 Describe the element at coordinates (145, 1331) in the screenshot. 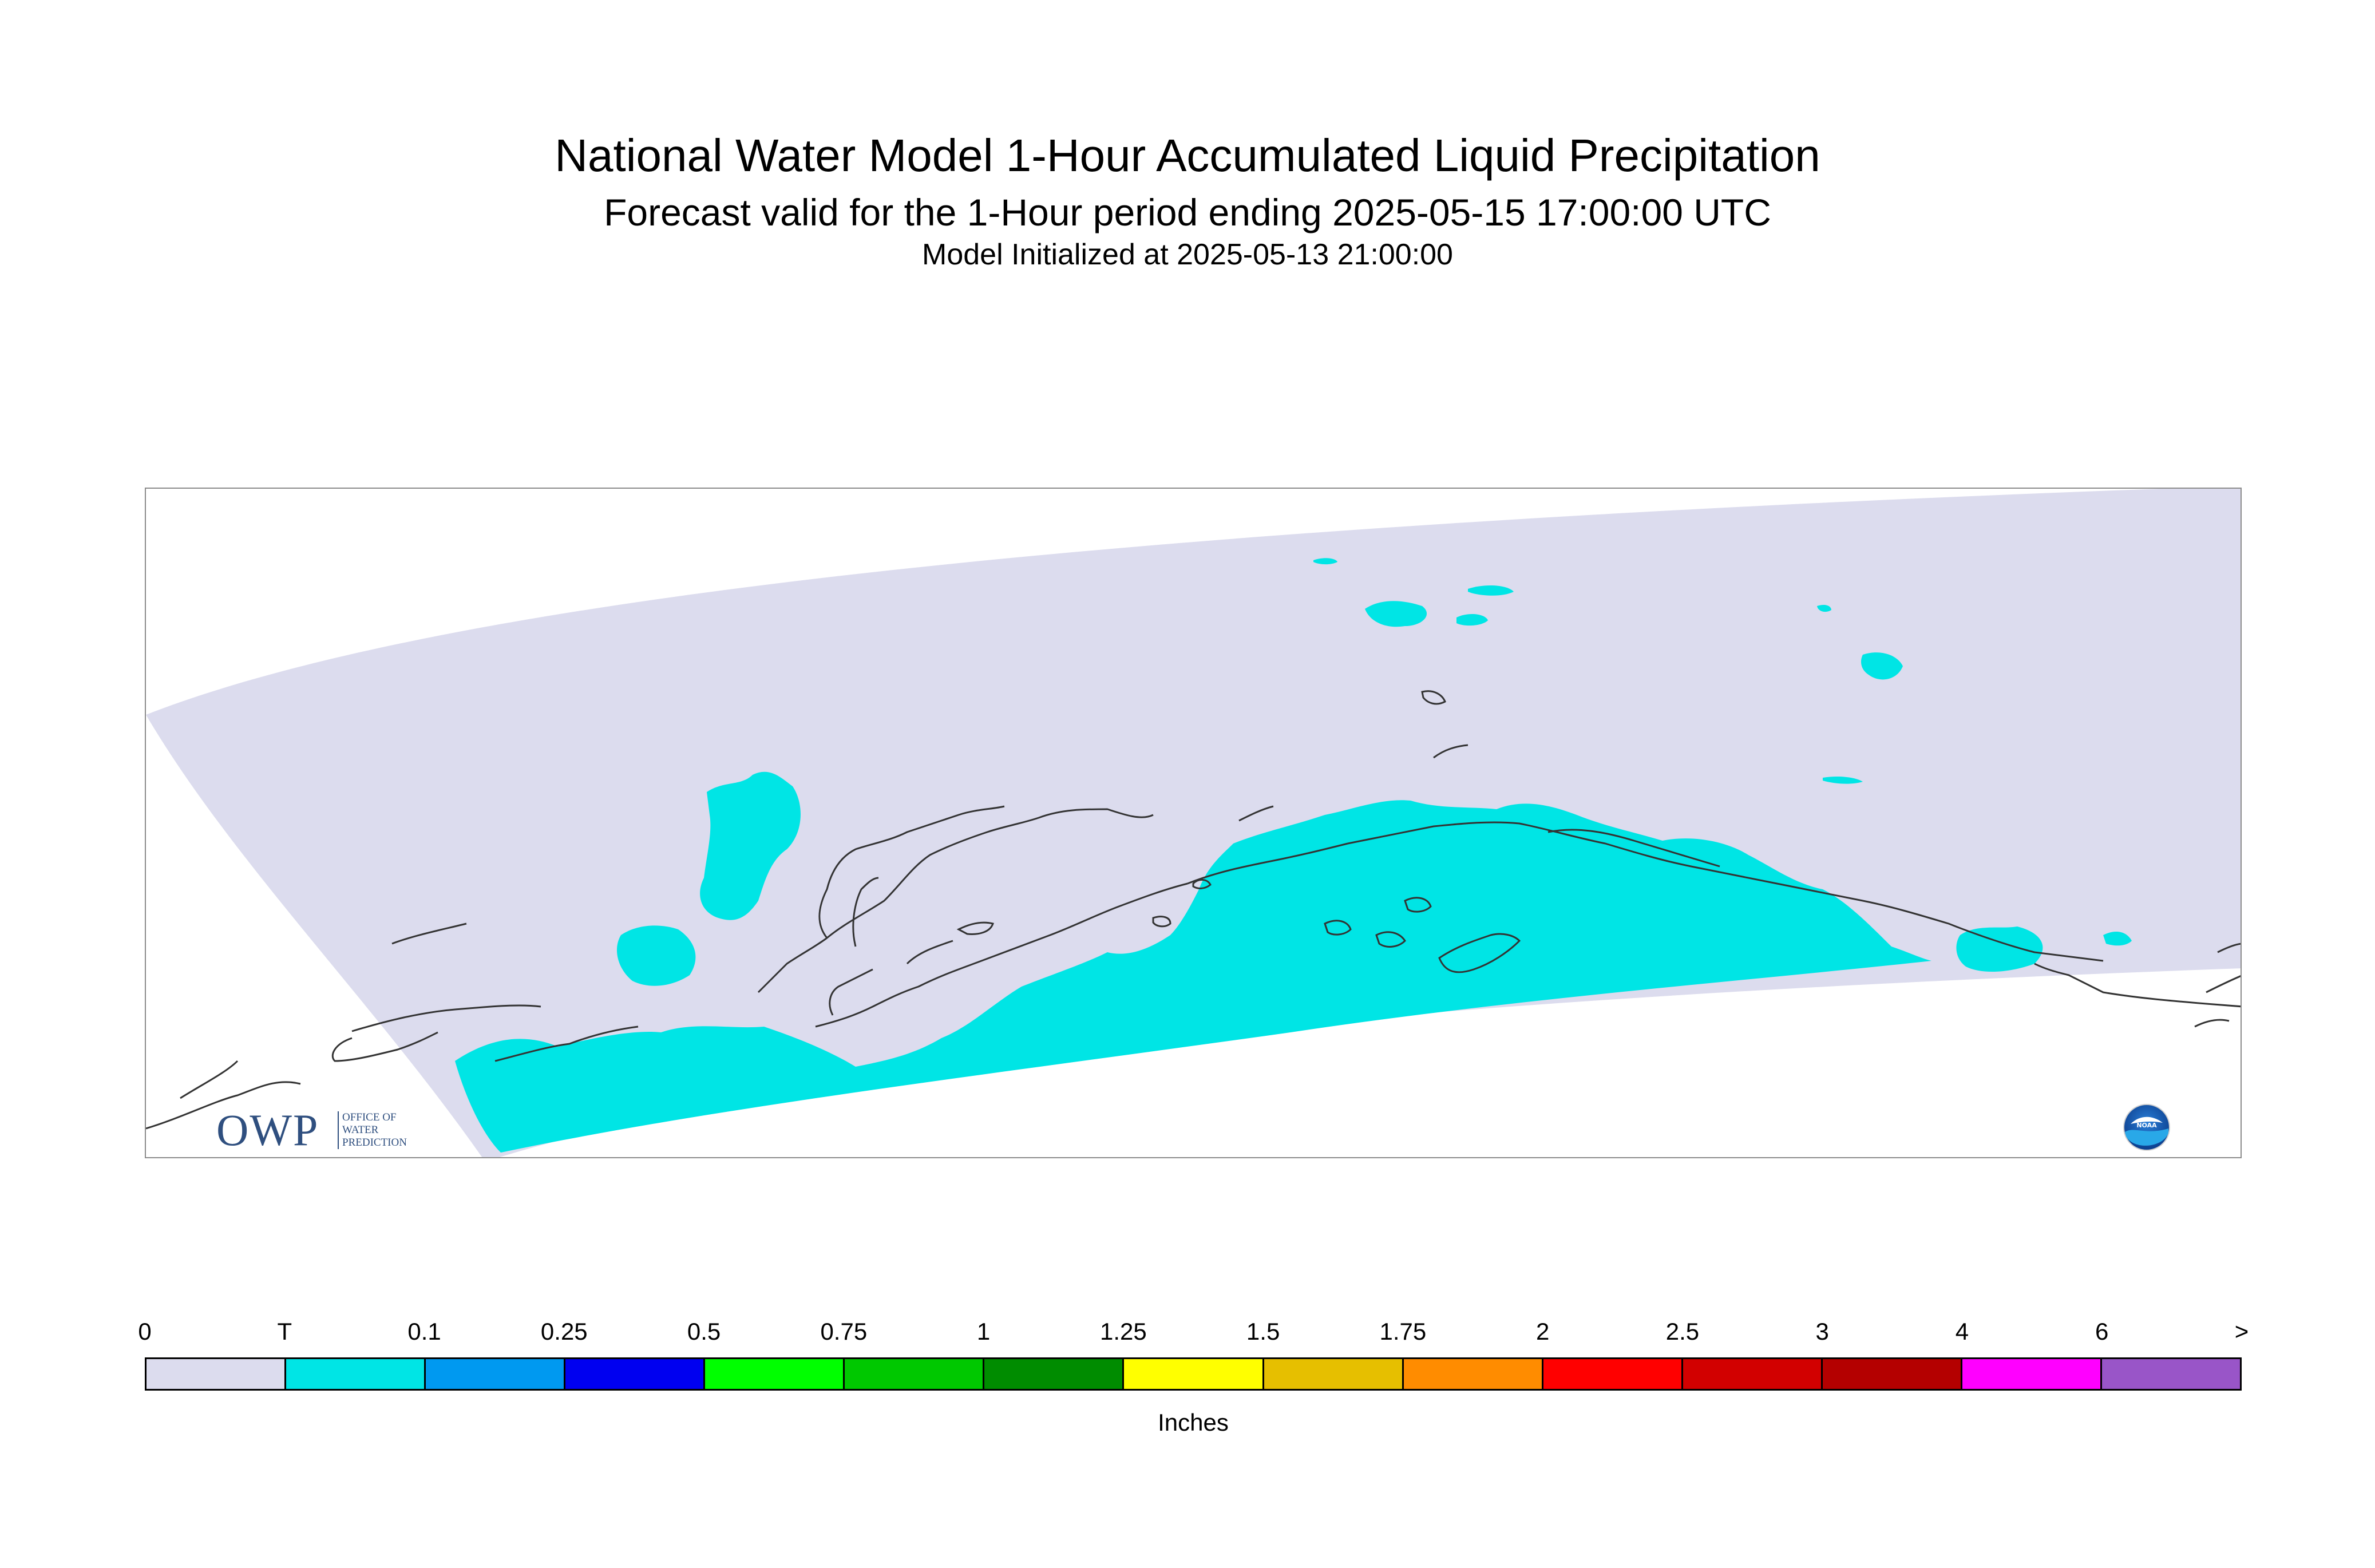

I see `legend-tick-label: 0` at that location.